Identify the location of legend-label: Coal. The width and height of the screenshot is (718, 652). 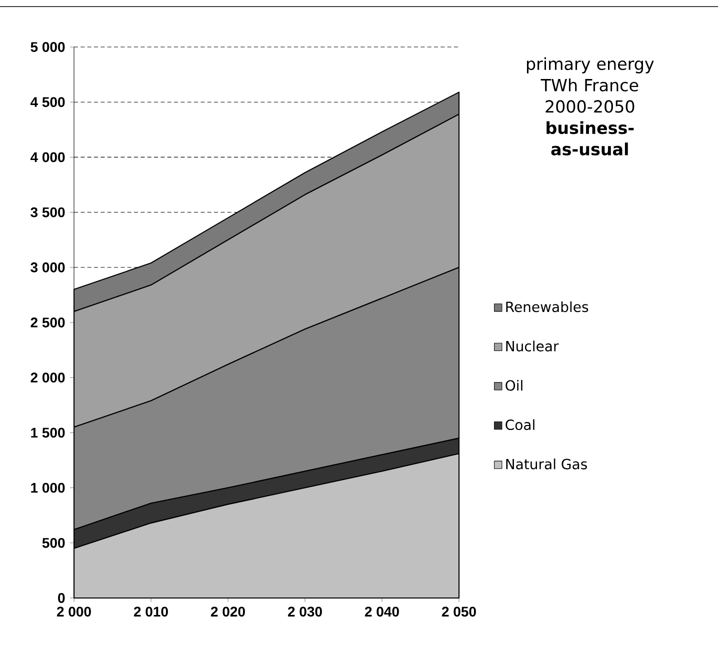
(520, 424).